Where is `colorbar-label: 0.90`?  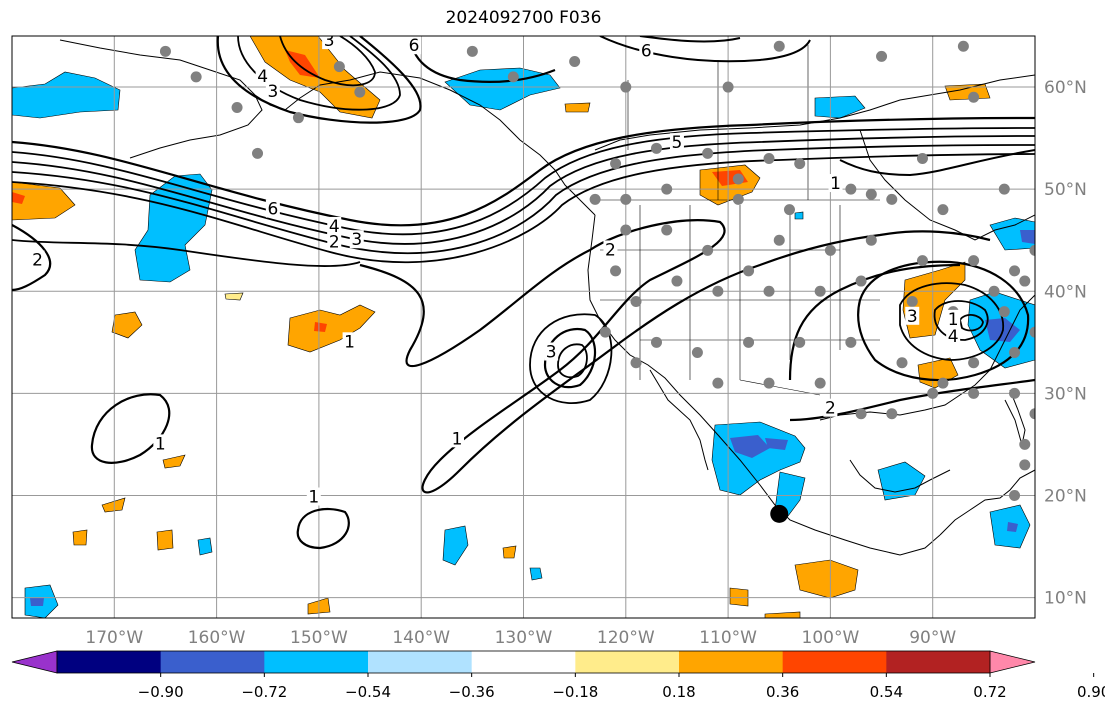 colorbar-label: 0.90 is located at coordinates (1091, 692).